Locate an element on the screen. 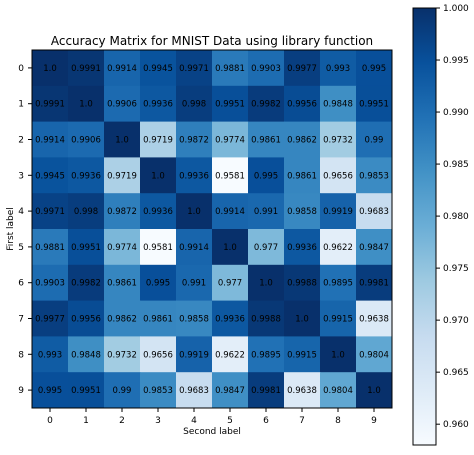  x-tick-label: 6 is located at coordinates (266, 421).